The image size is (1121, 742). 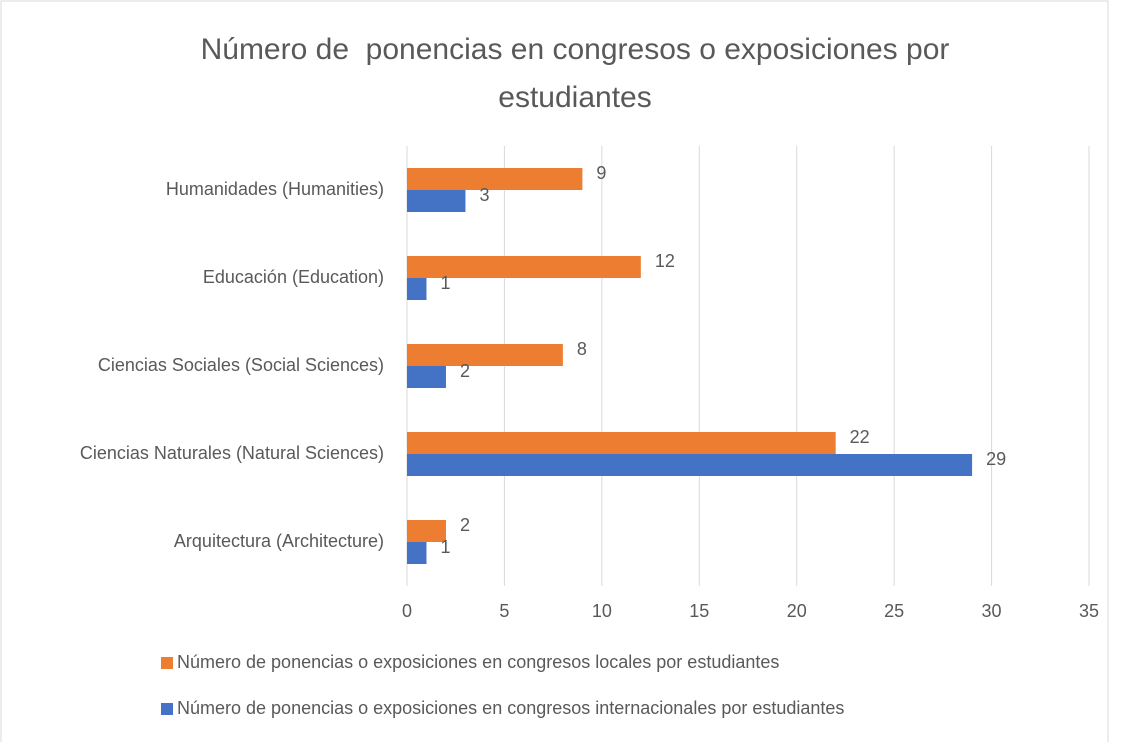 What do you see at coordinates (602, 611) in the screenshot?
I see `x-tick-label: 10` at bounding box center [602, 611].